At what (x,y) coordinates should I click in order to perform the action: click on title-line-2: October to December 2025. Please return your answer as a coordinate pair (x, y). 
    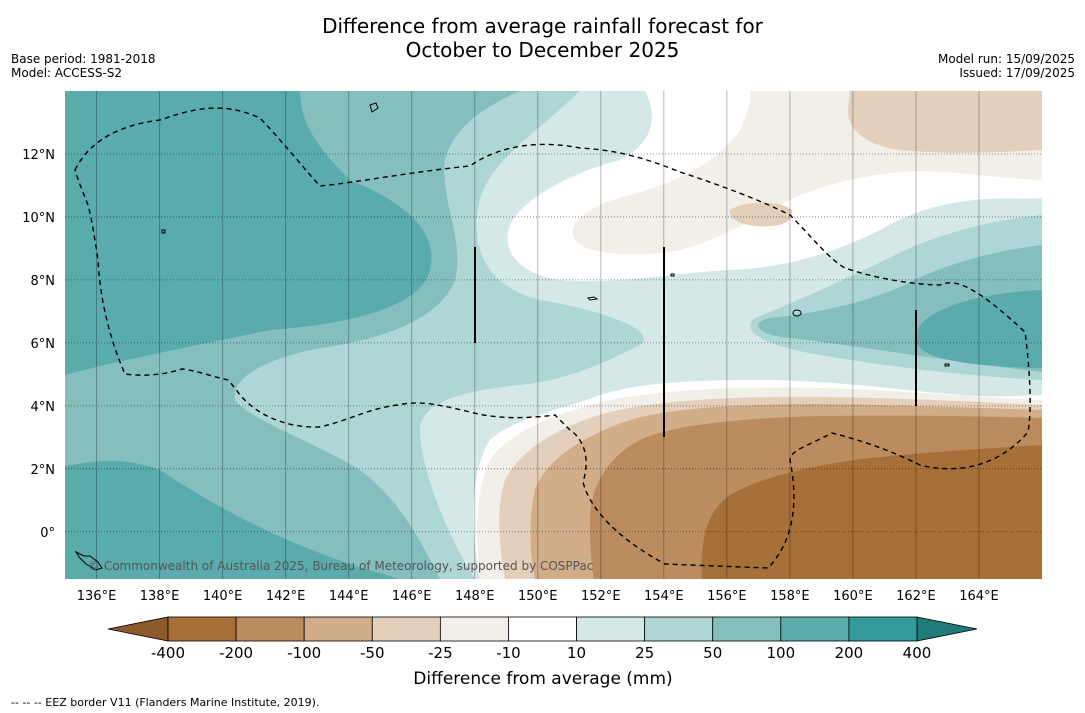
    Looking at the image, I should click on (542, 50).